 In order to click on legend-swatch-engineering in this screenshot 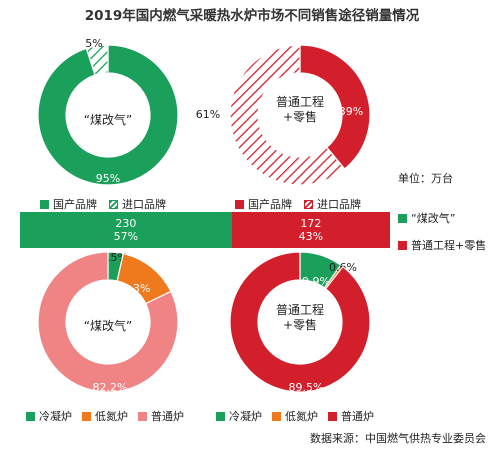, I will do `click(402, 245)`.